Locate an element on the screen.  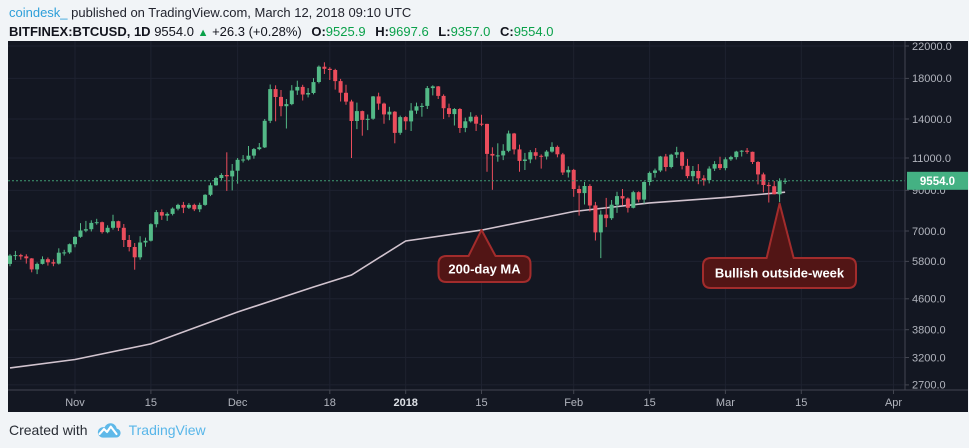
high-label: H: is located at coordinates (382, 31).